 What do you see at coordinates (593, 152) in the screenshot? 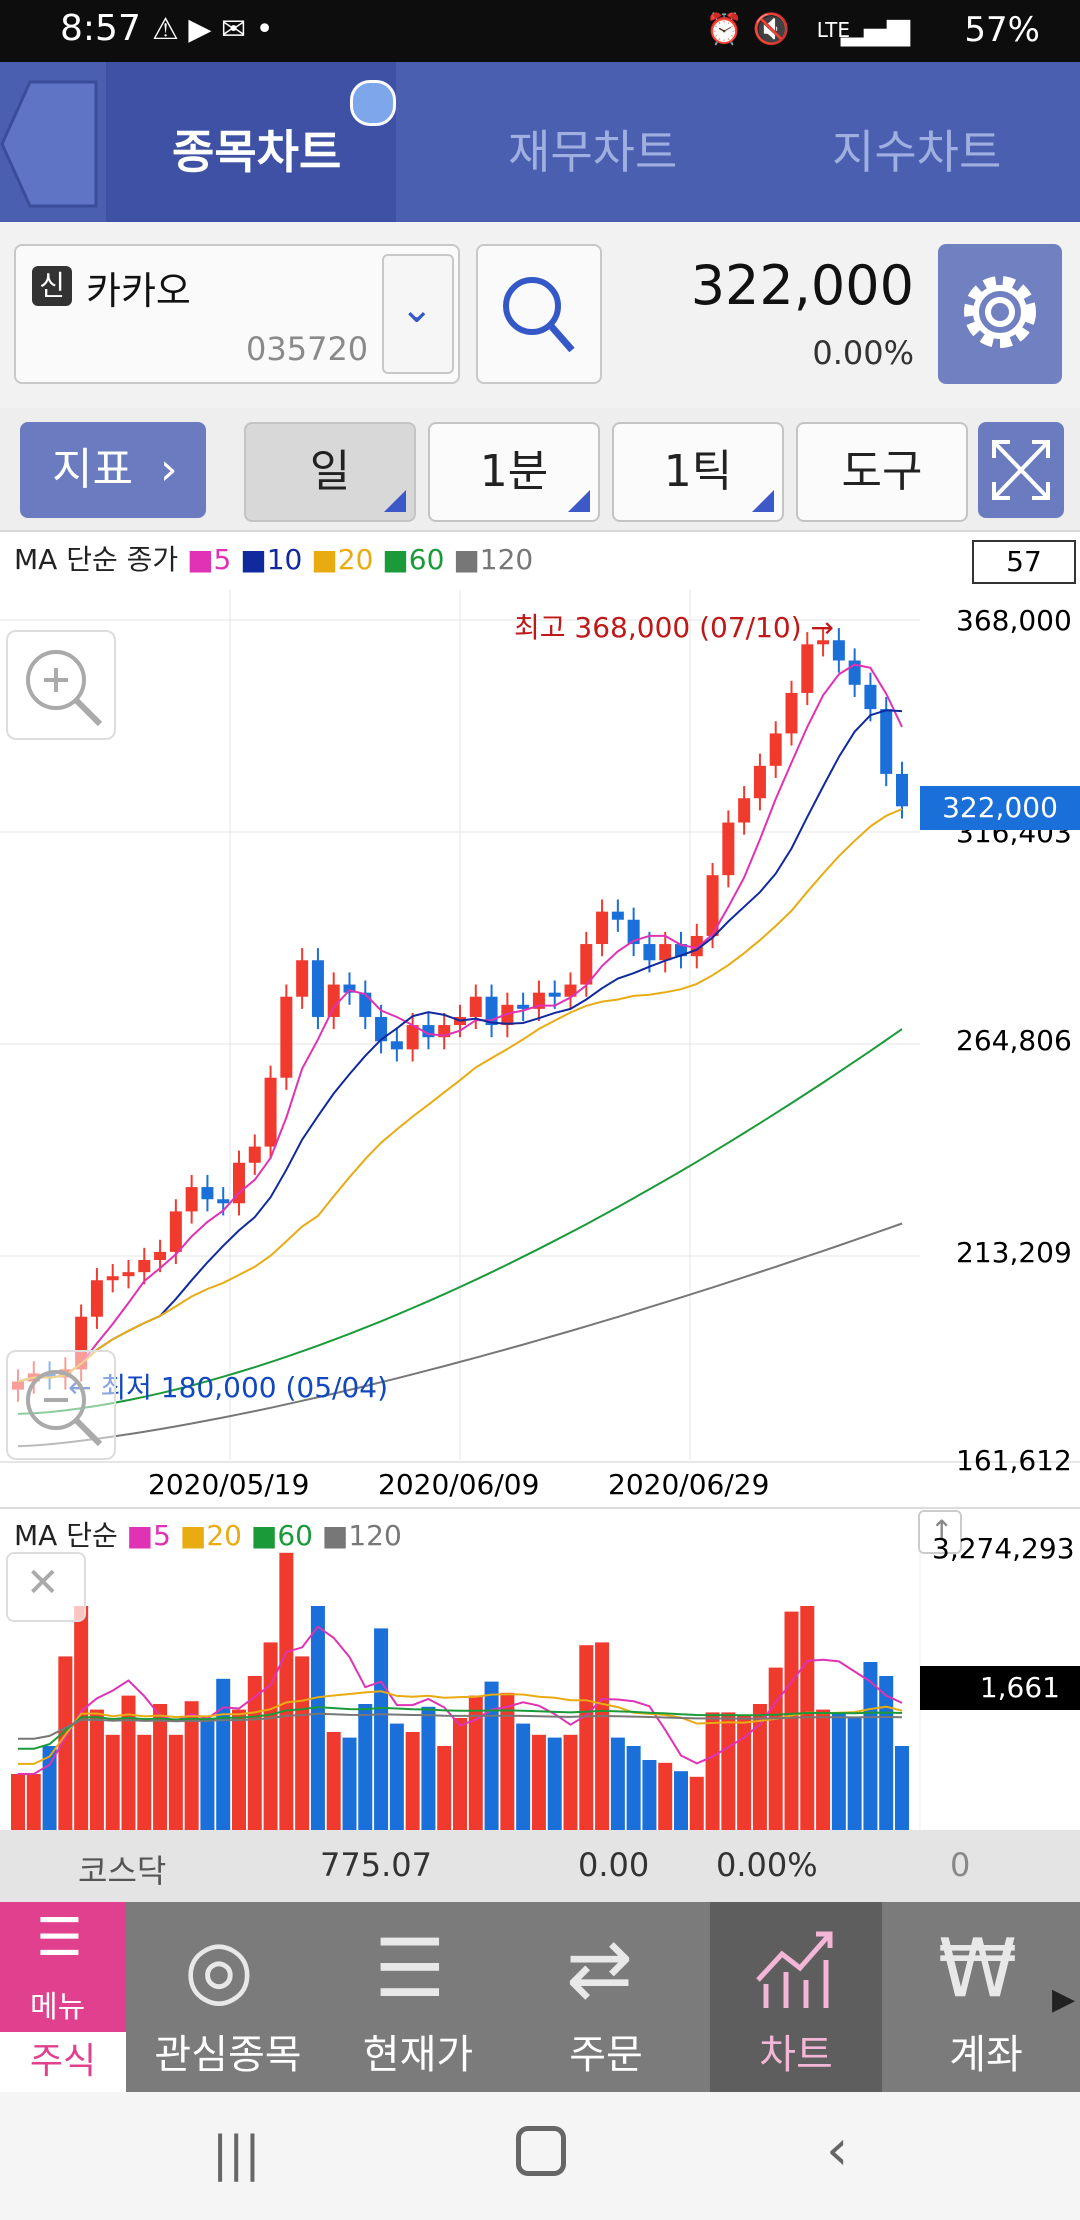
I see `tab-financial-chart: 재무차트` at bounding box center [593, 152].